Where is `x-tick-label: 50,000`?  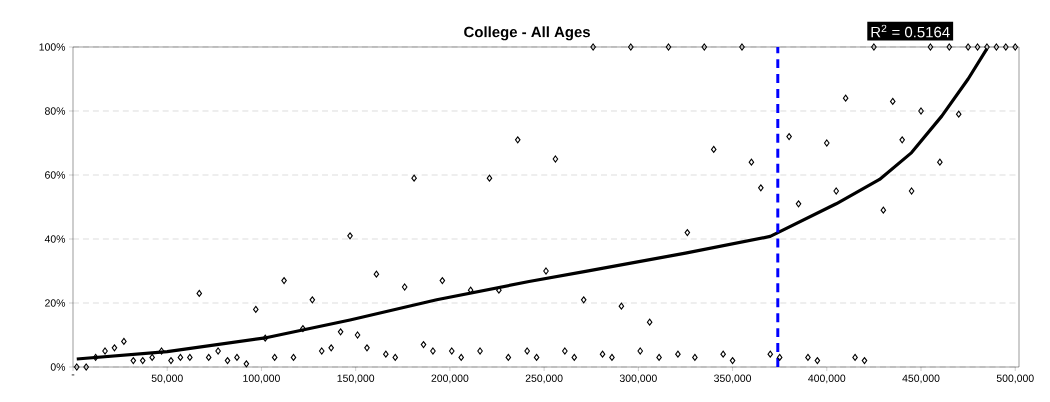
x-tick-label: 50,000 is located at coordinates (167, 379).